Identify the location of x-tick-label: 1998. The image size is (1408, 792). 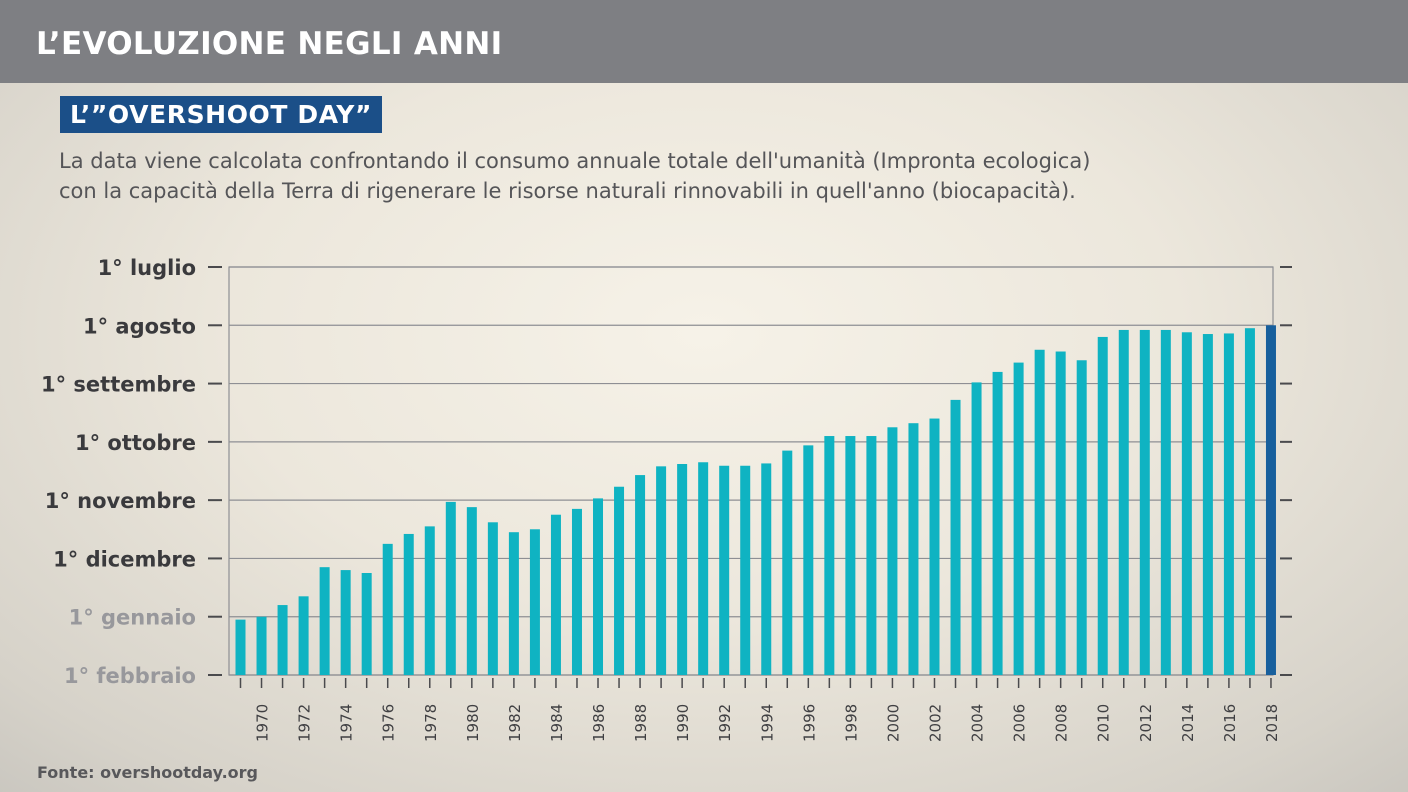
(851, 723).